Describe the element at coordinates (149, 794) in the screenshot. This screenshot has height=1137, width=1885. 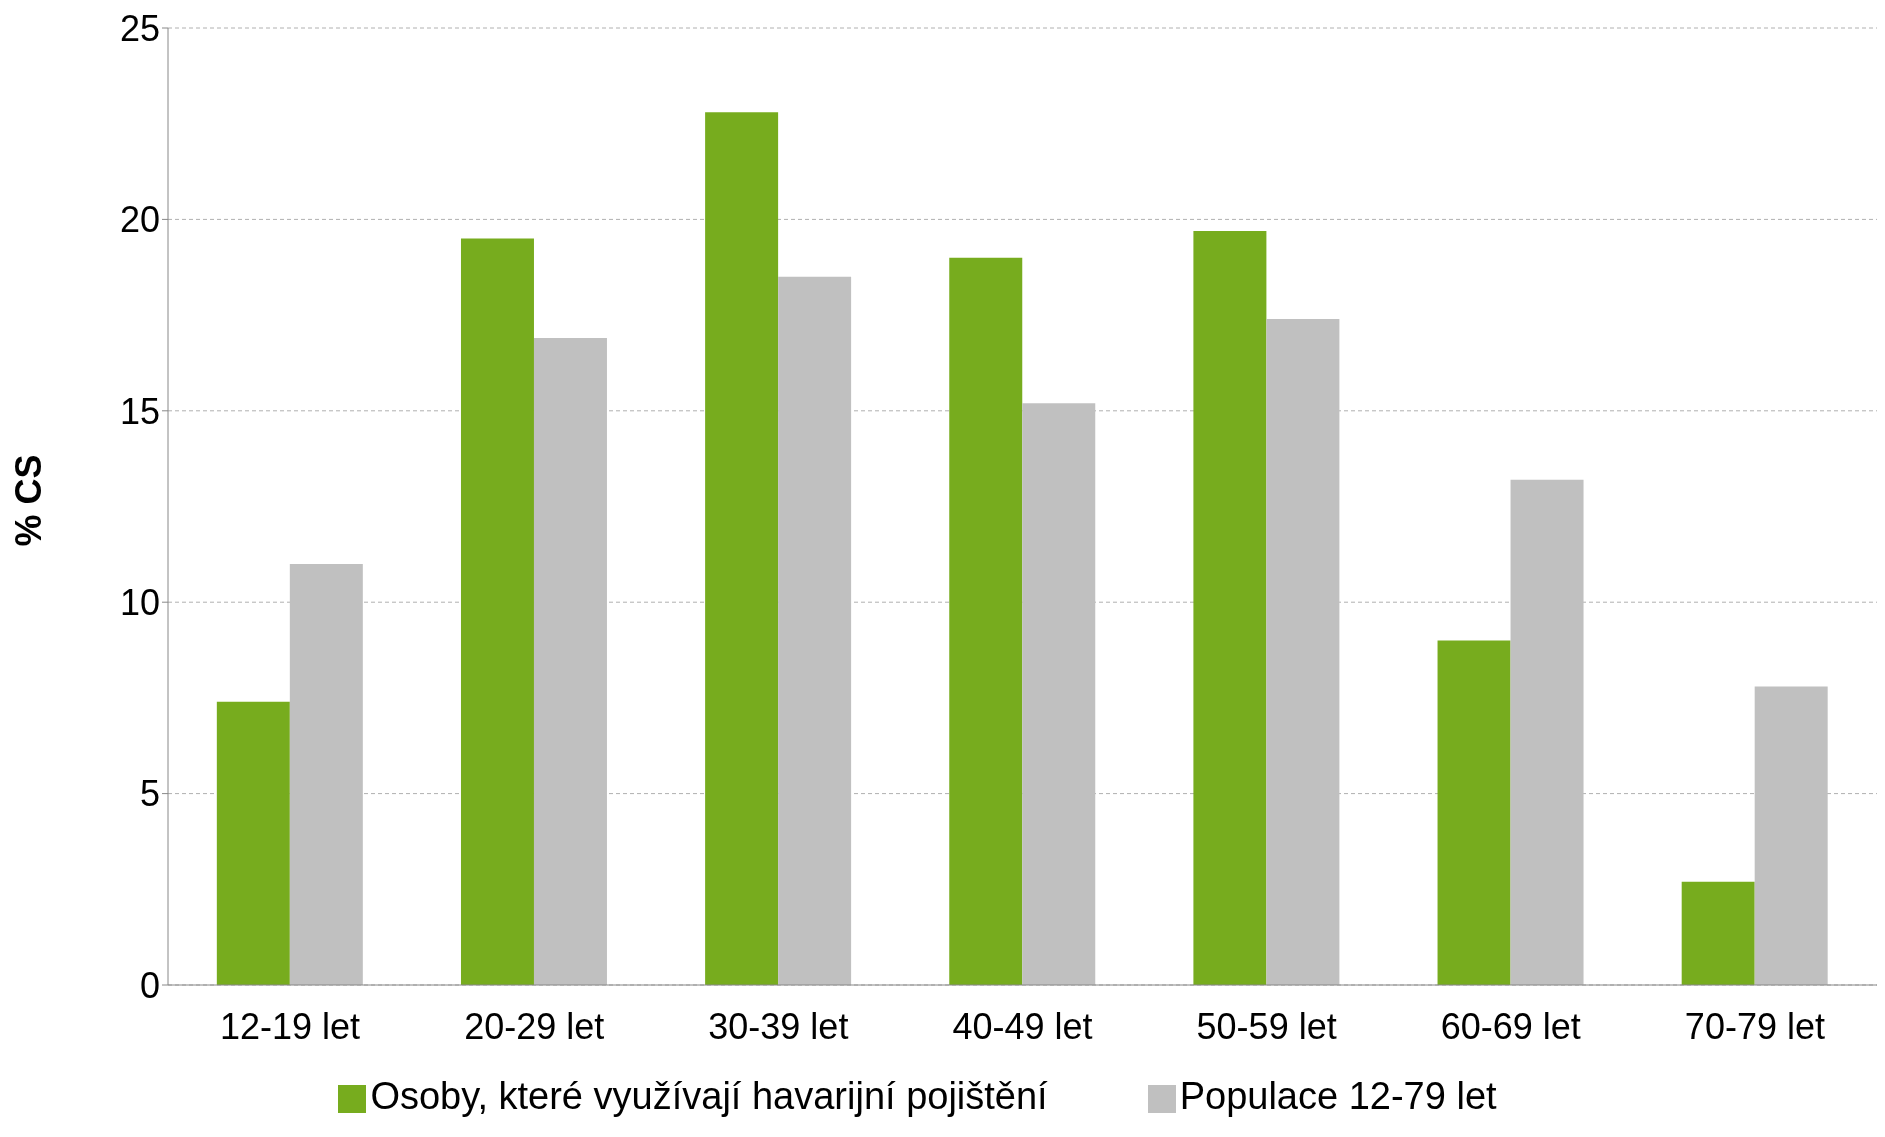
I see `y-tick-label: 5` at that location.